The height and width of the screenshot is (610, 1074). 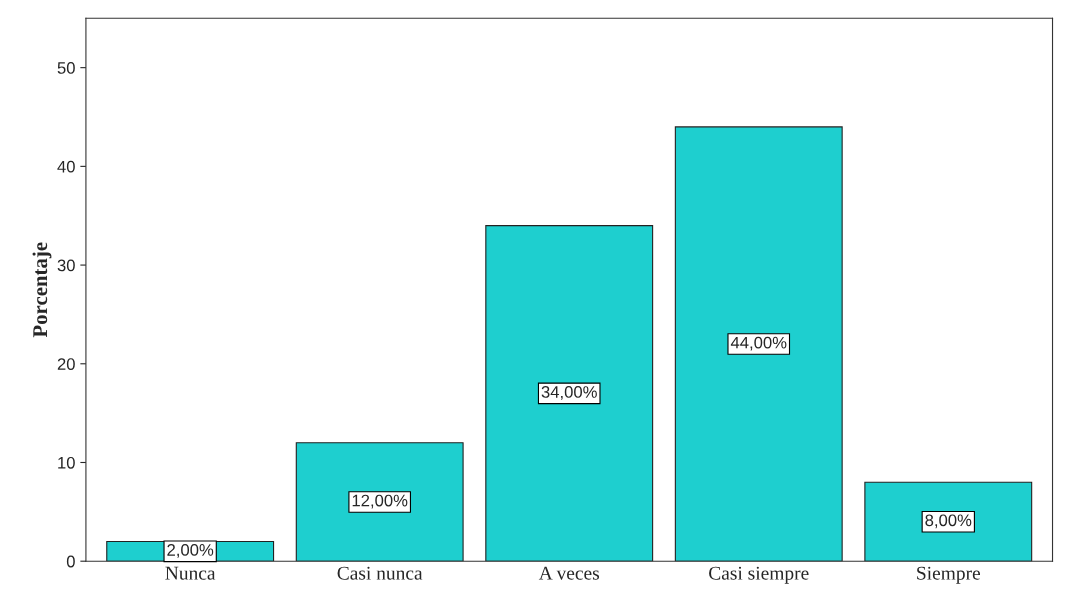 I want to click on y-tick-label: 30, so click(x=66, y=265).